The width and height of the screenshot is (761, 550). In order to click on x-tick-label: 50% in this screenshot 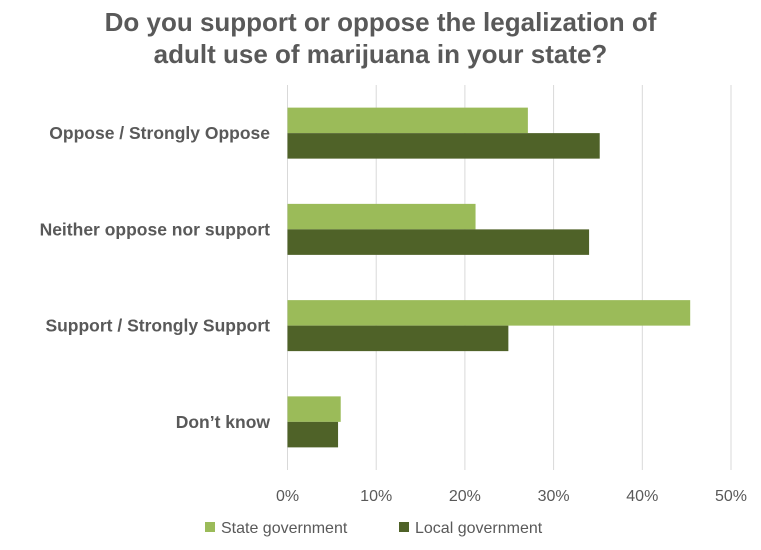, I will do `click(731, 496)`.